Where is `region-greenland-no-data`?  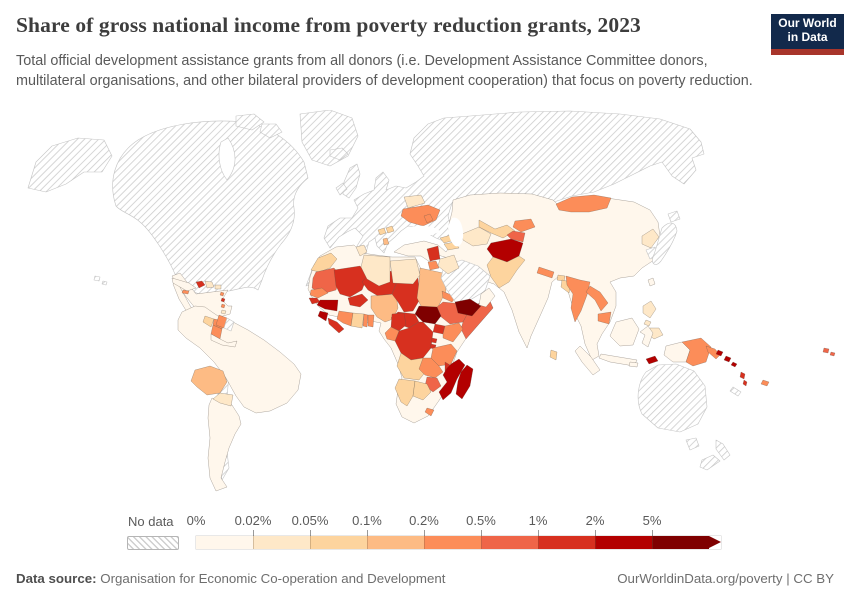
region-greenland-no-data is located at coordinates (329, 138).